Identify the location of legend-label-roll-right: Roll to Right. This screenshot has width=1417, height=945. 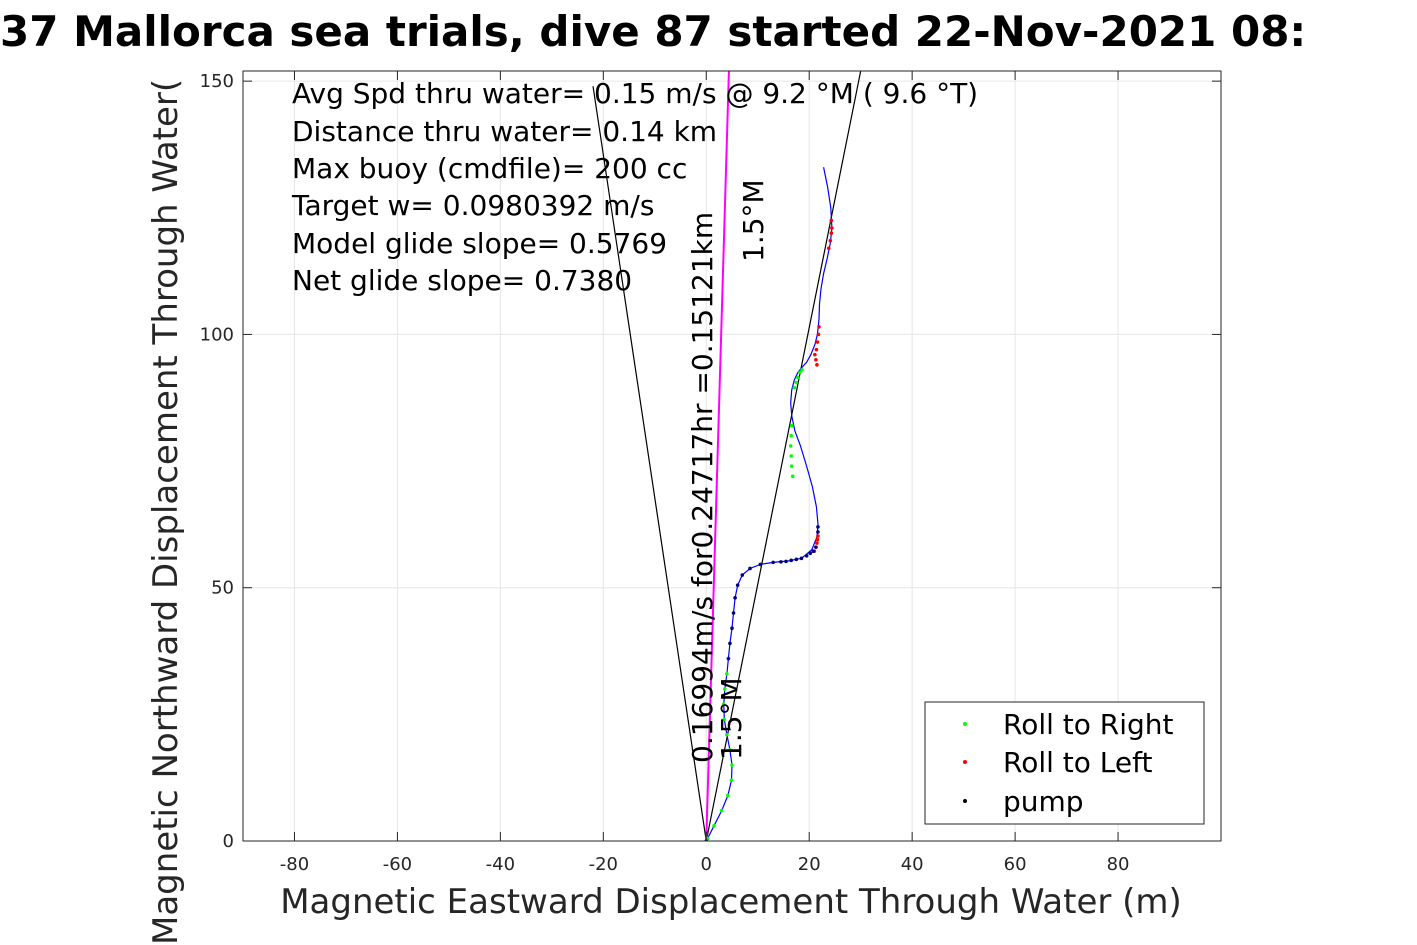
(1088, 724).